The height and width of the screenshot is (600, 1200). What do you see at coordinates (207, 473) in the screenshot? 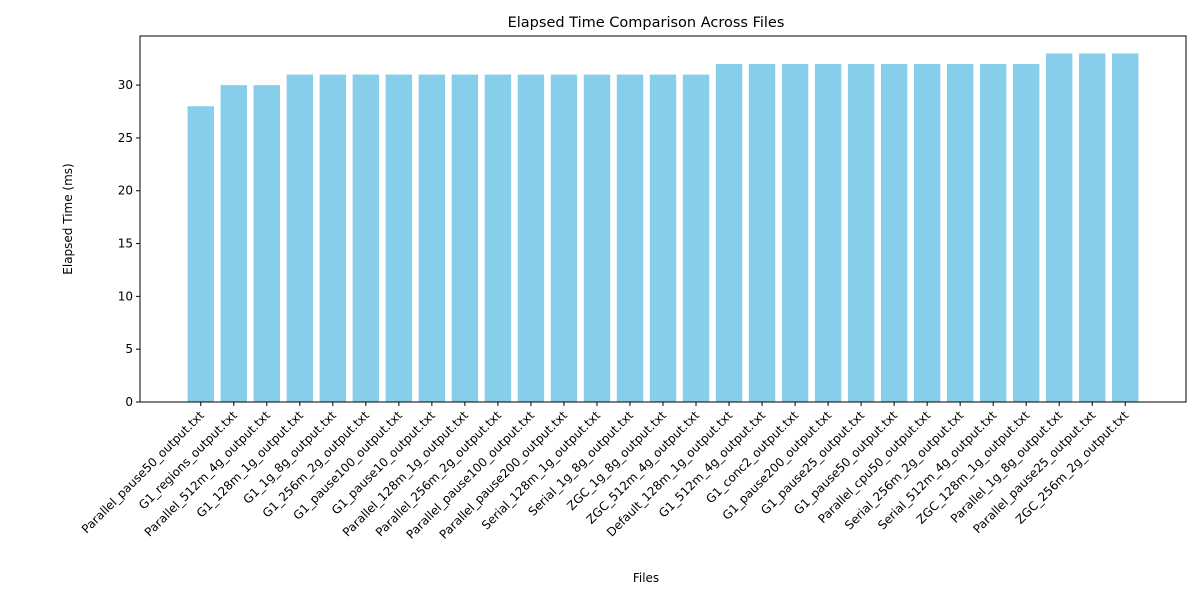
I see `x-tick-label-2: Parallel_512m_4g_output.txt` at bounding box center [207, 473].